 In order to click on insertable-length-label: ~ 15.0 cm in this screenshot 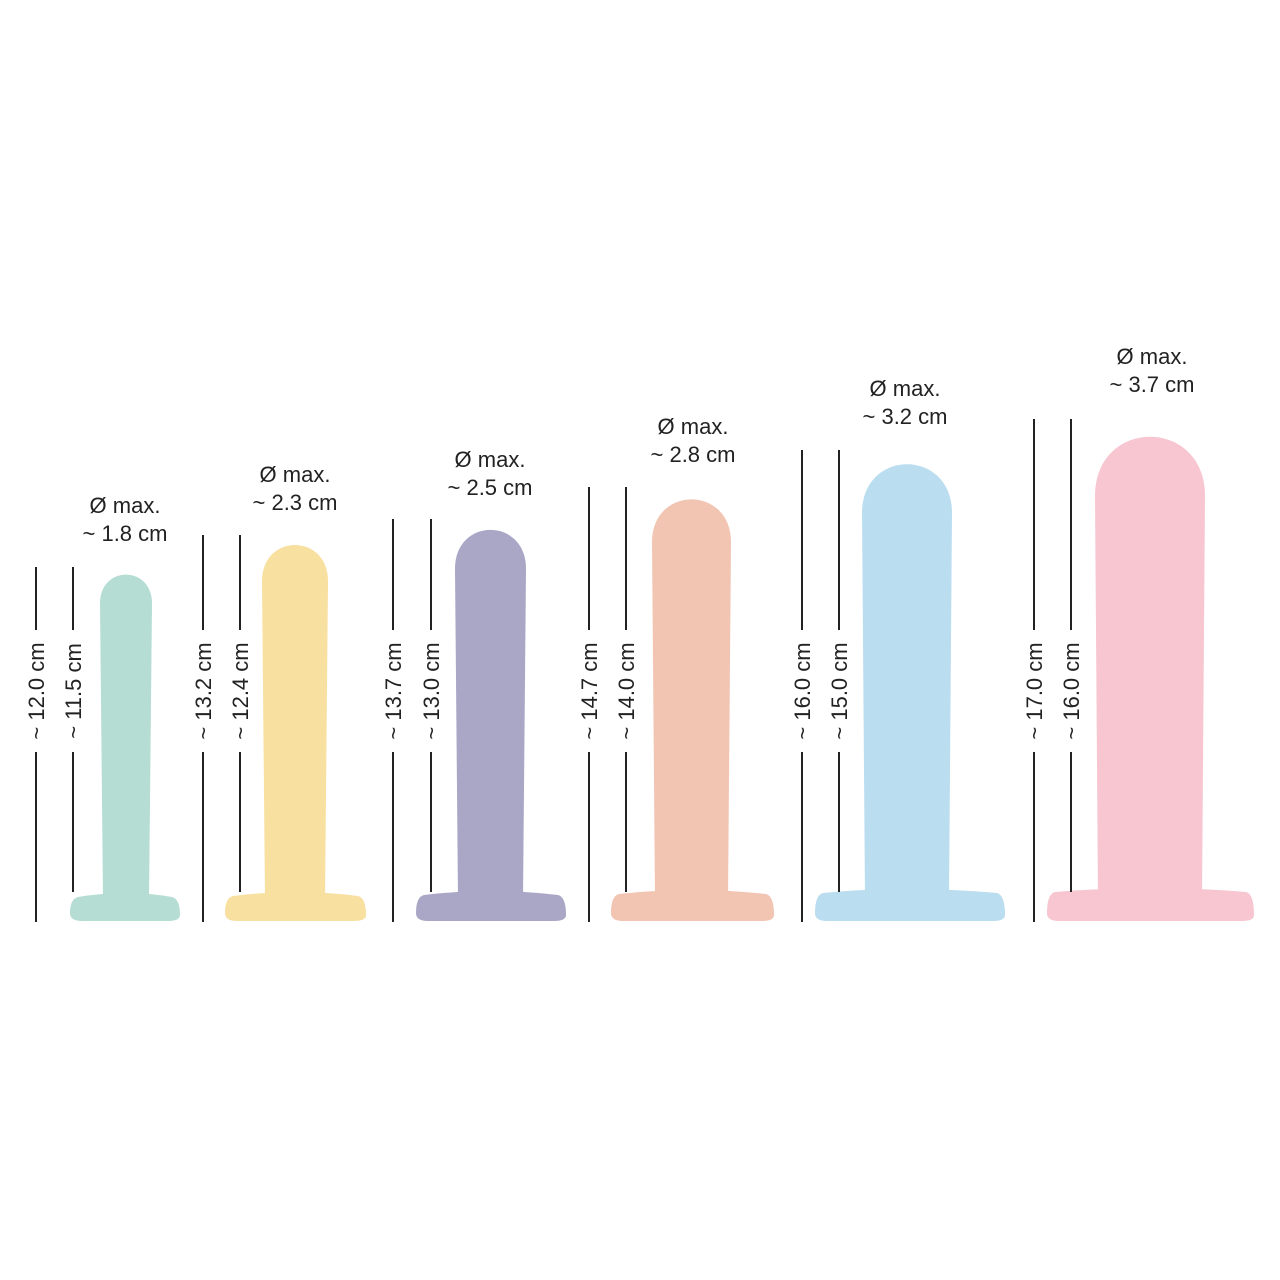, I will do `click(839, 690)`.